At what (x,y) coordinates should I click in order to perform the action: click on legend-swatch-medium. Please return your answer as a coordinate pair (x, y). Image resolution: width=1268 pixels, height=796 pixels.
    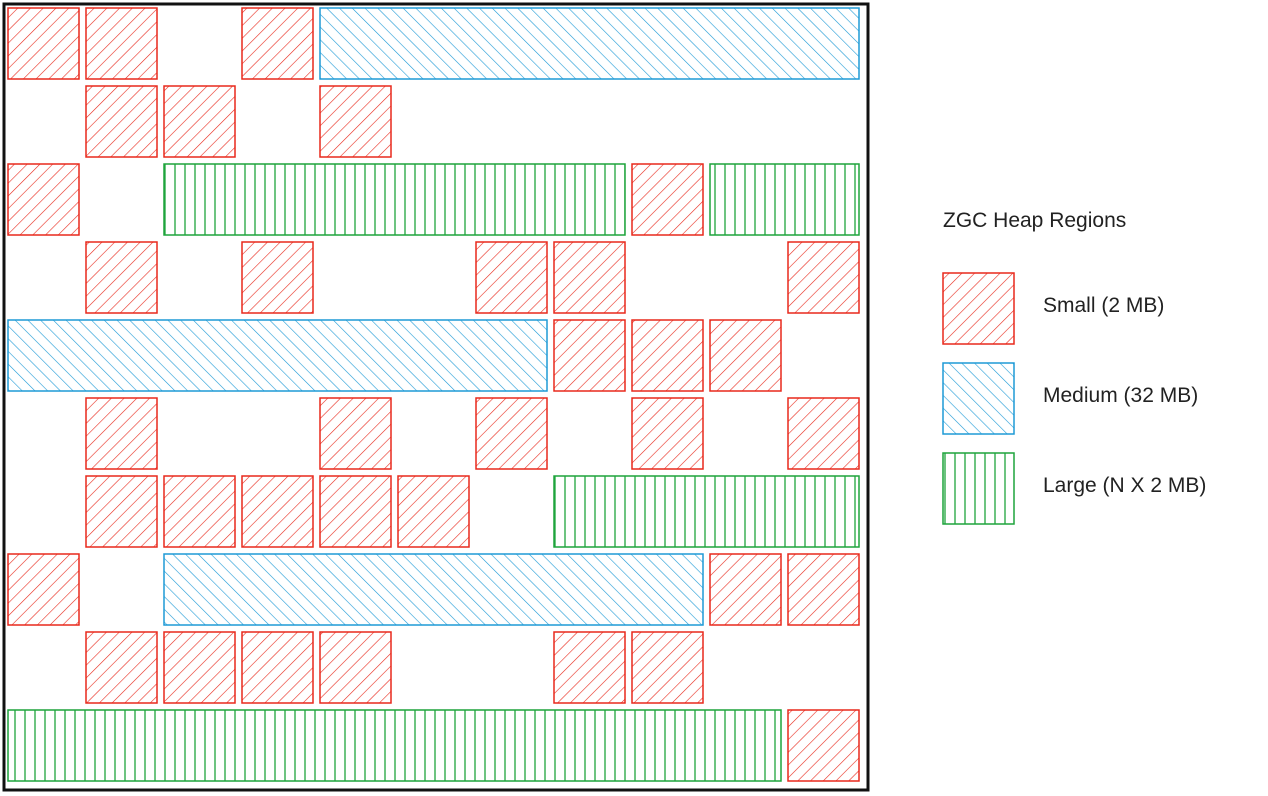
    Looking at the image, I should click on (978, 398).